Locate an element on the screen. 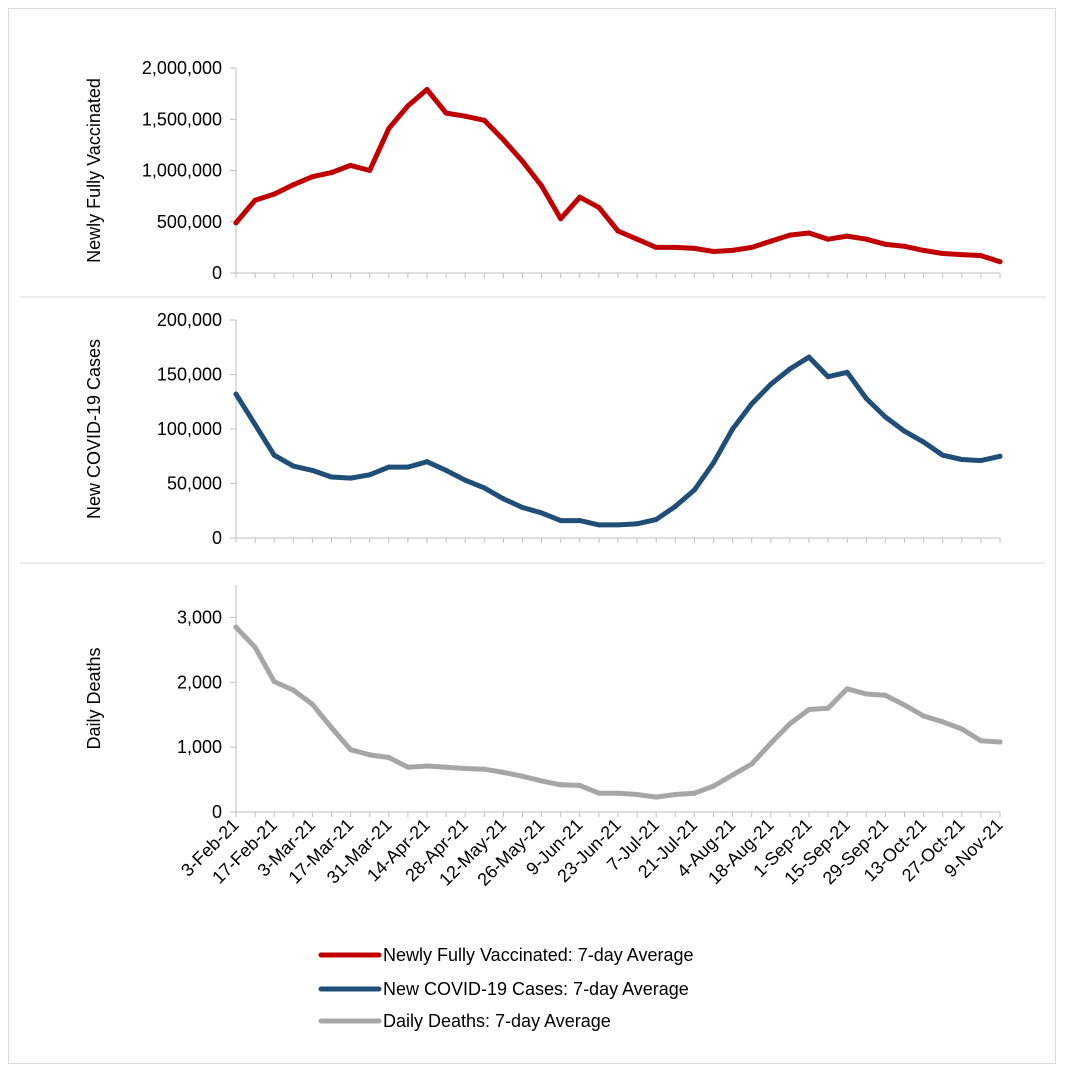  series-line-vaccinated is located at coordinates (618, 176).